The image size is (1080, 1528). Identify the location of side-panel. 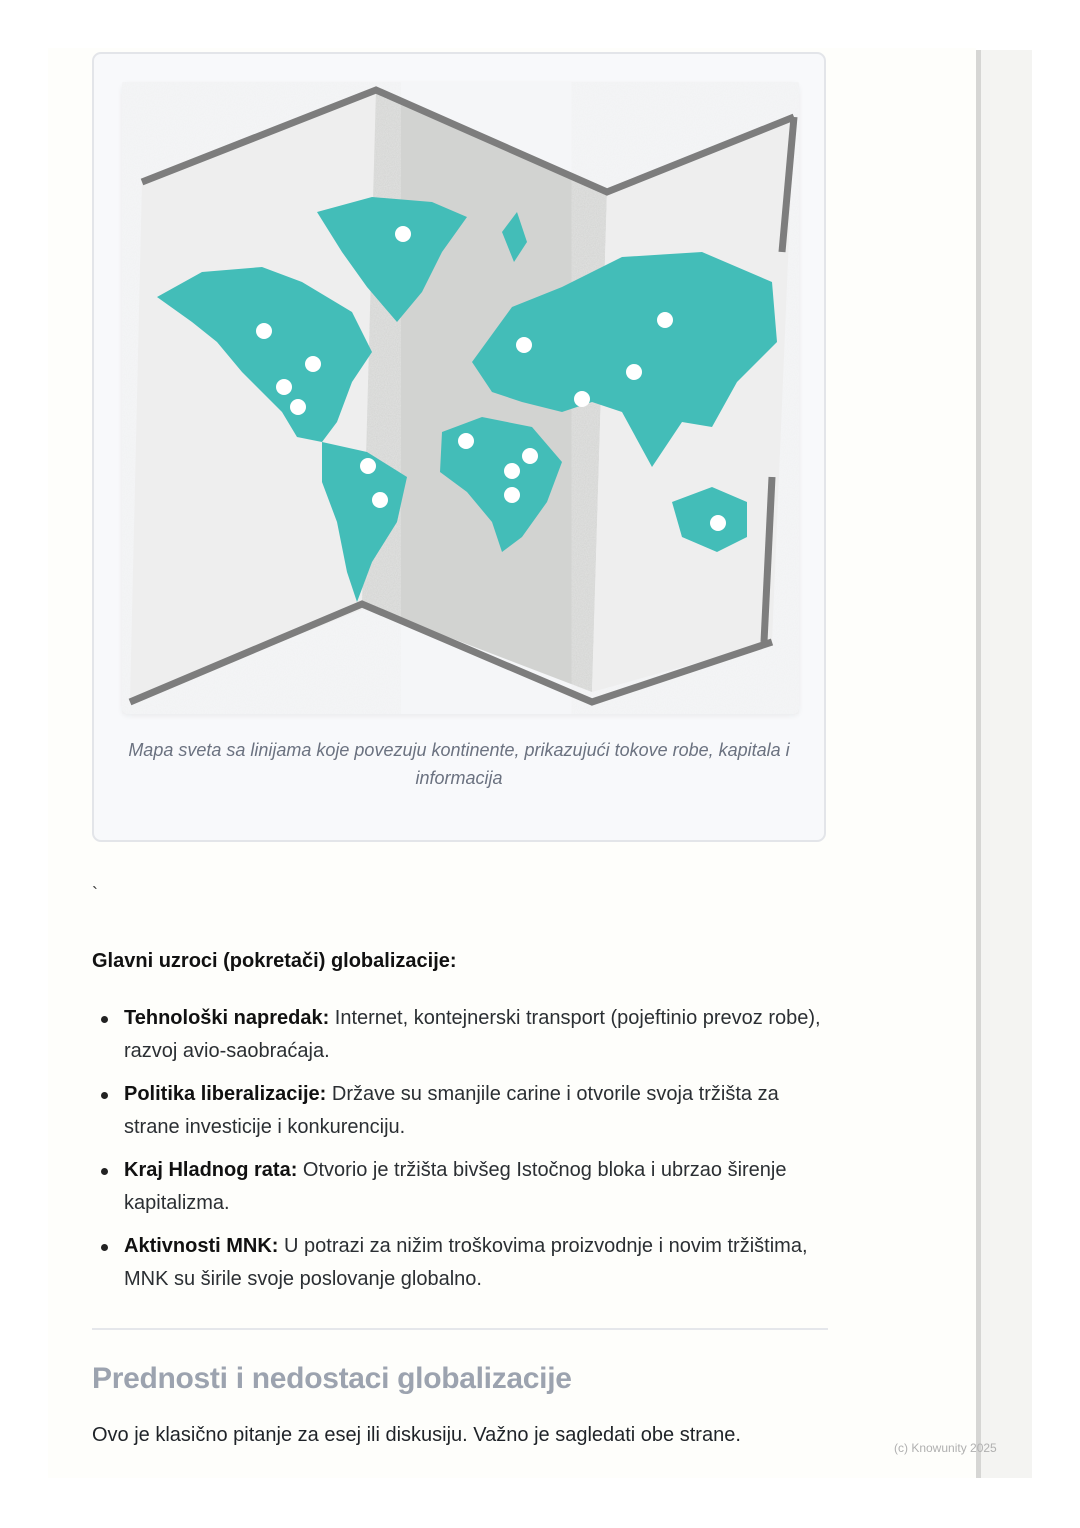
(1004, 764).